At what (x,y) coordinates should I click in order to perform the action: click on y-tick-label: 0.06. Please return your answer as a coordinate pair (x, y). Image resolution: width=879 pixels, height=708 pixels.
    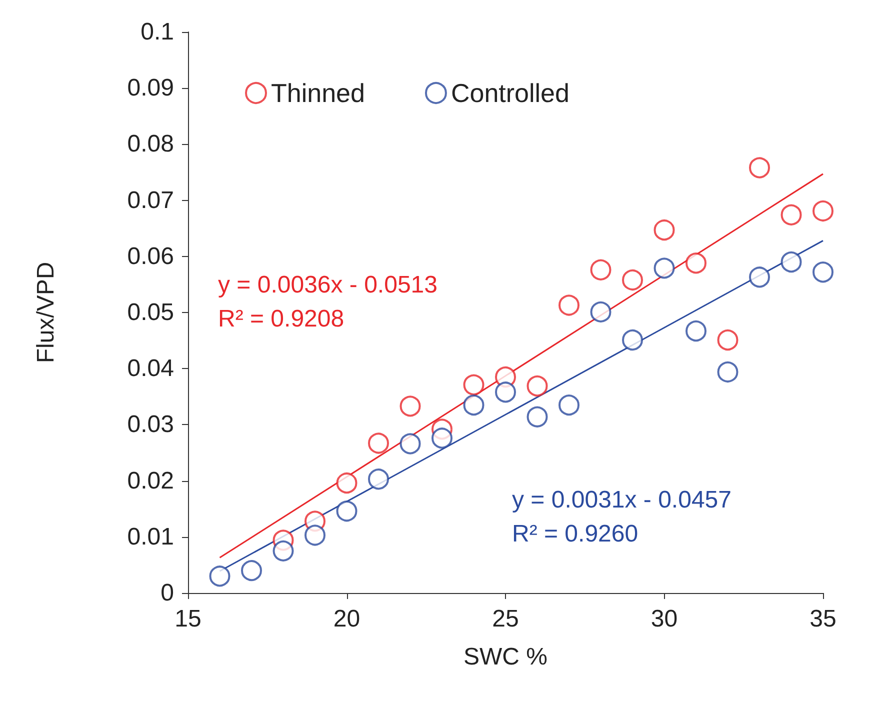
    Looking at the image, I should click on (150, 256).